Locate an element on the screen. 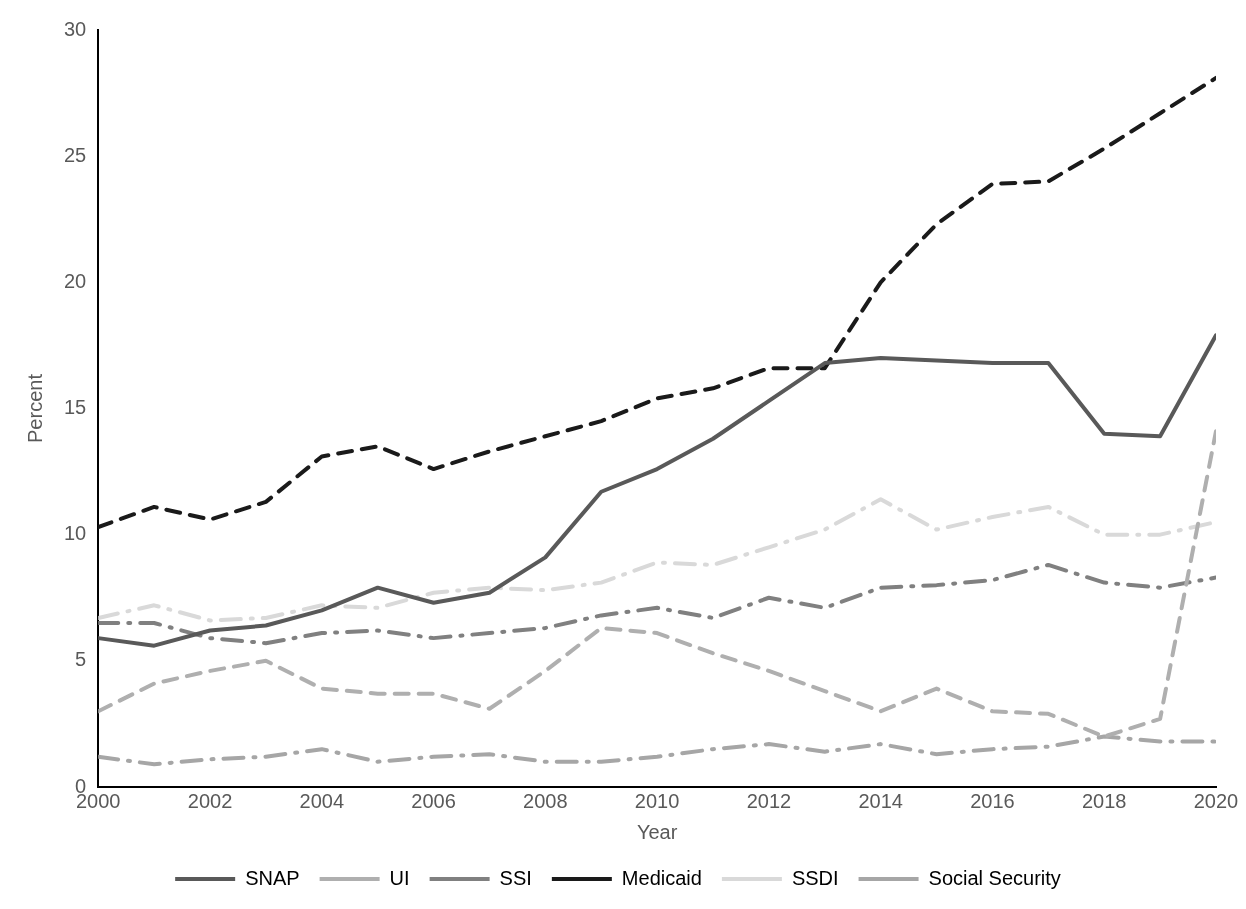  y-tick-label: 20 is located at coordinates (75, 280).